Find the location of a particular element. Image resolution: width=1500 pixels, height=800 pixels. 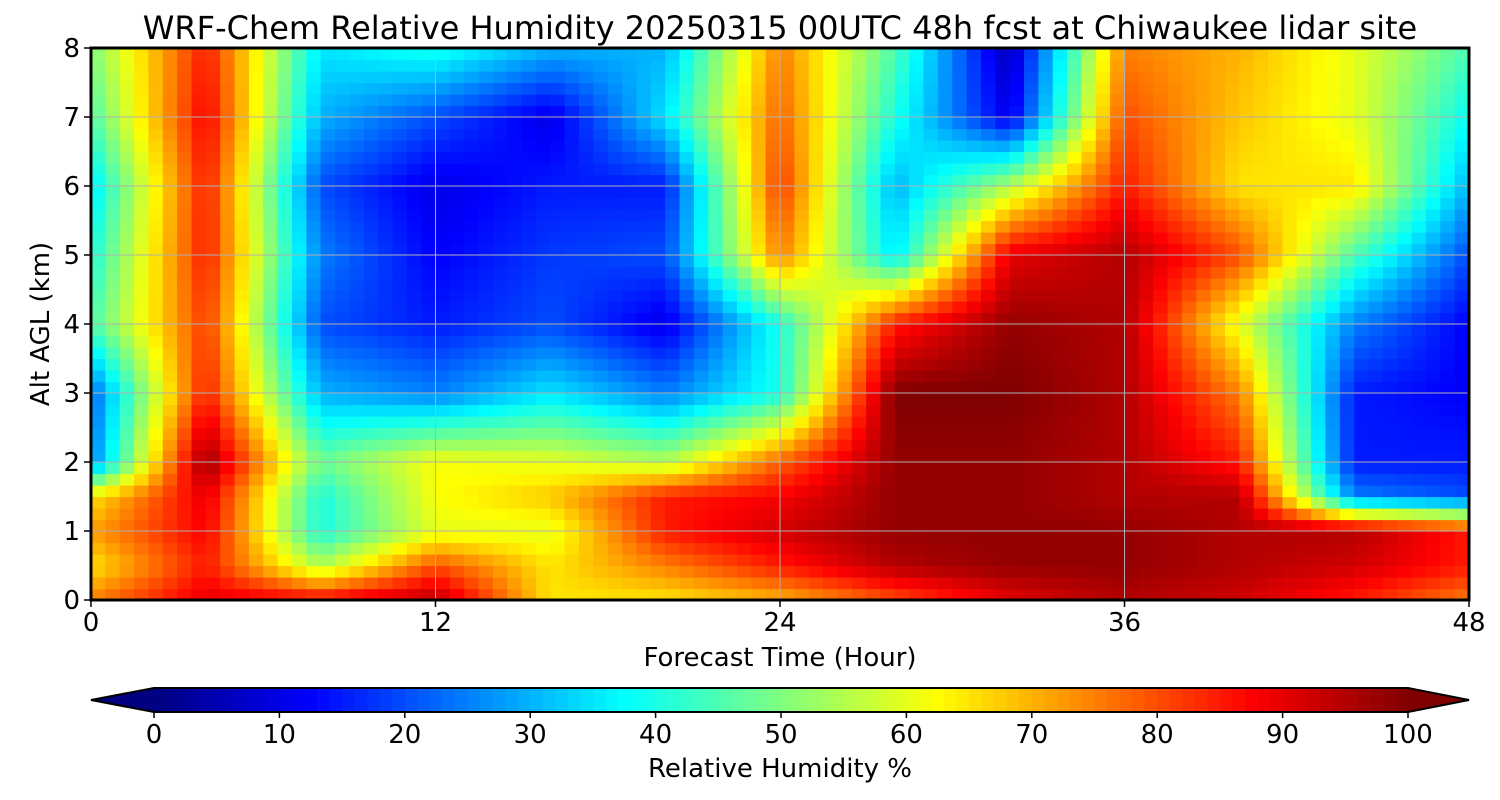

colorbar-segment is located at coordinates (712, 700).